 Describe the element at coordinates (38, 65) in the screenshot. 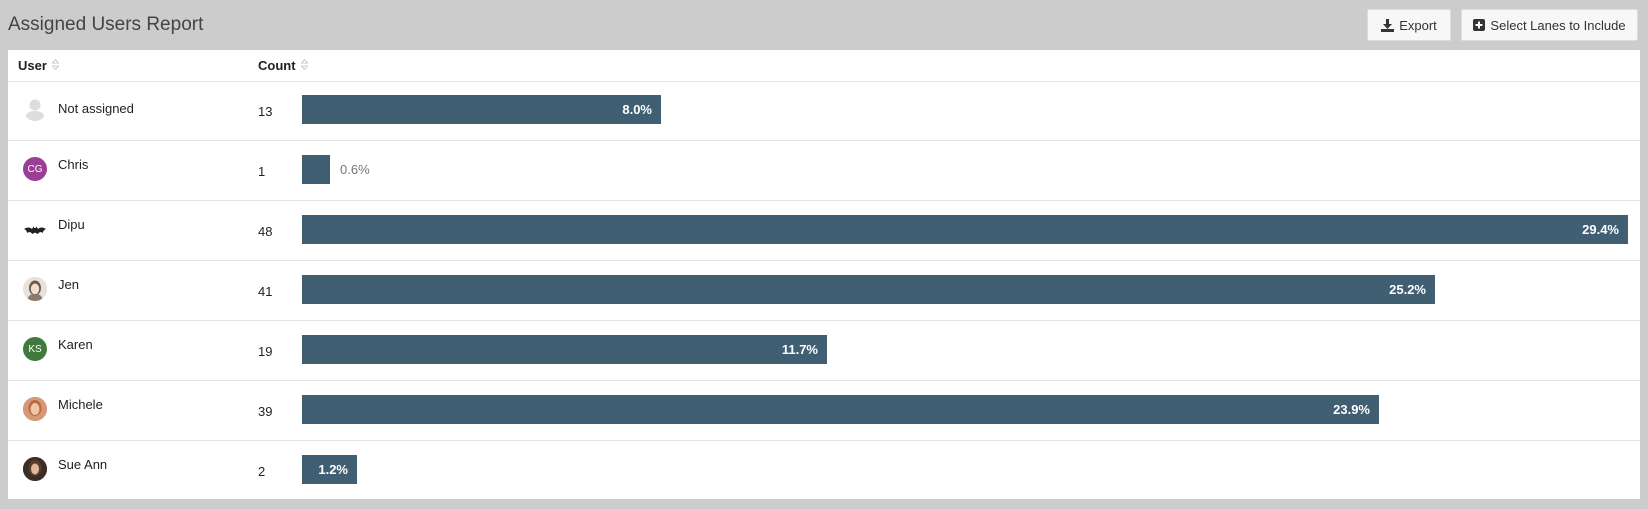

I see `column-header-user: User` at that location.